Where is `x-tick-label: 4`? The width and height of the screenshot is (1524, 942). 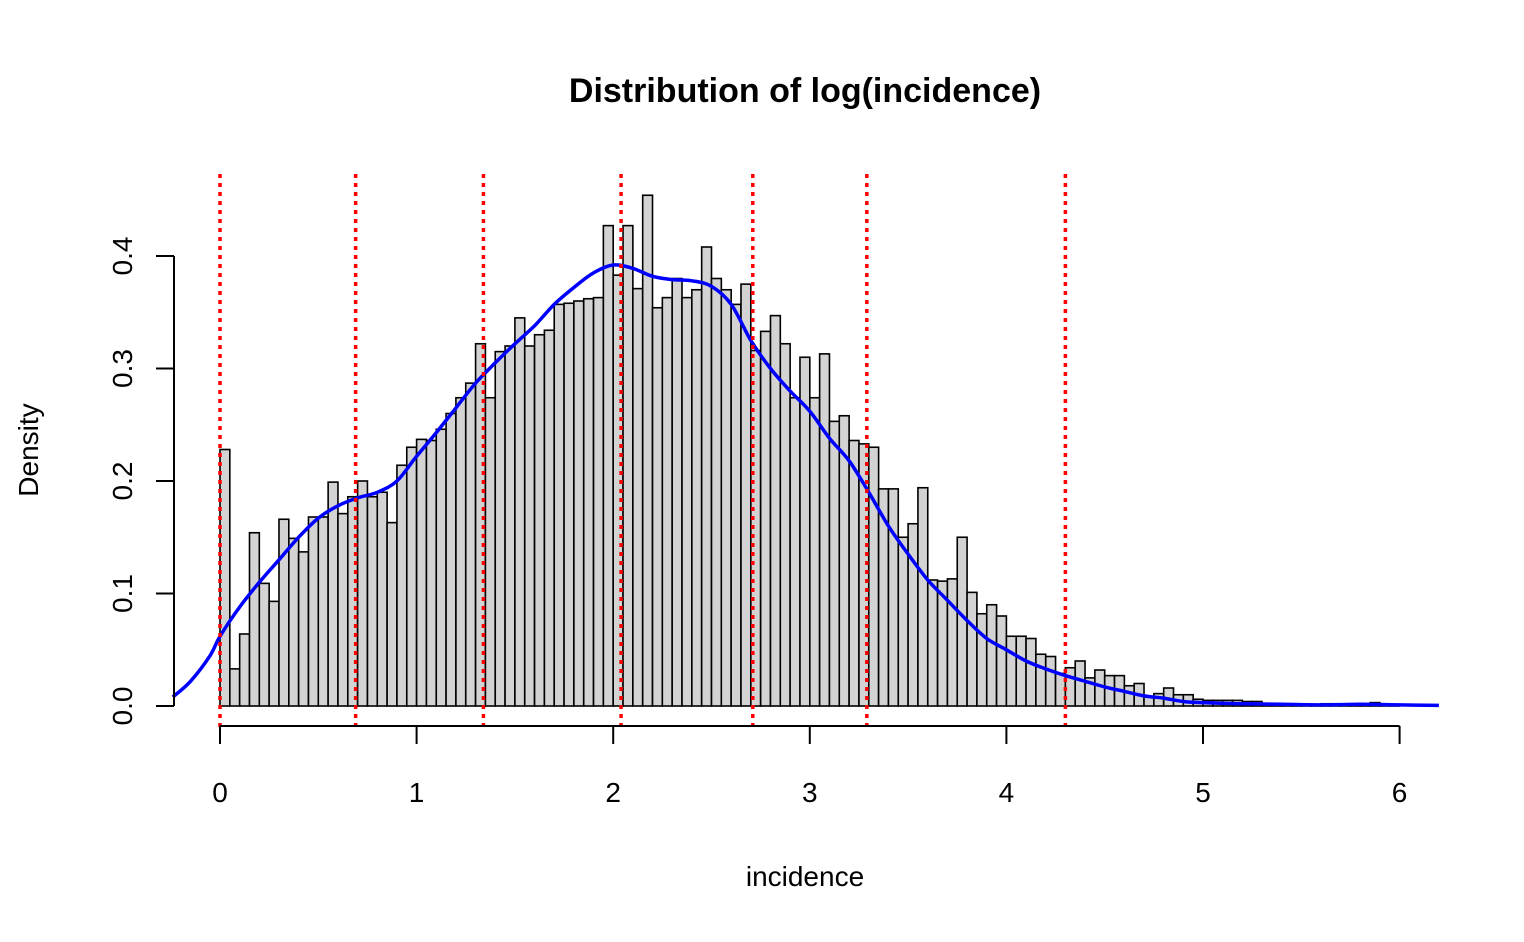
x-tick-label: 4 is located at coordinates (1007, 792).